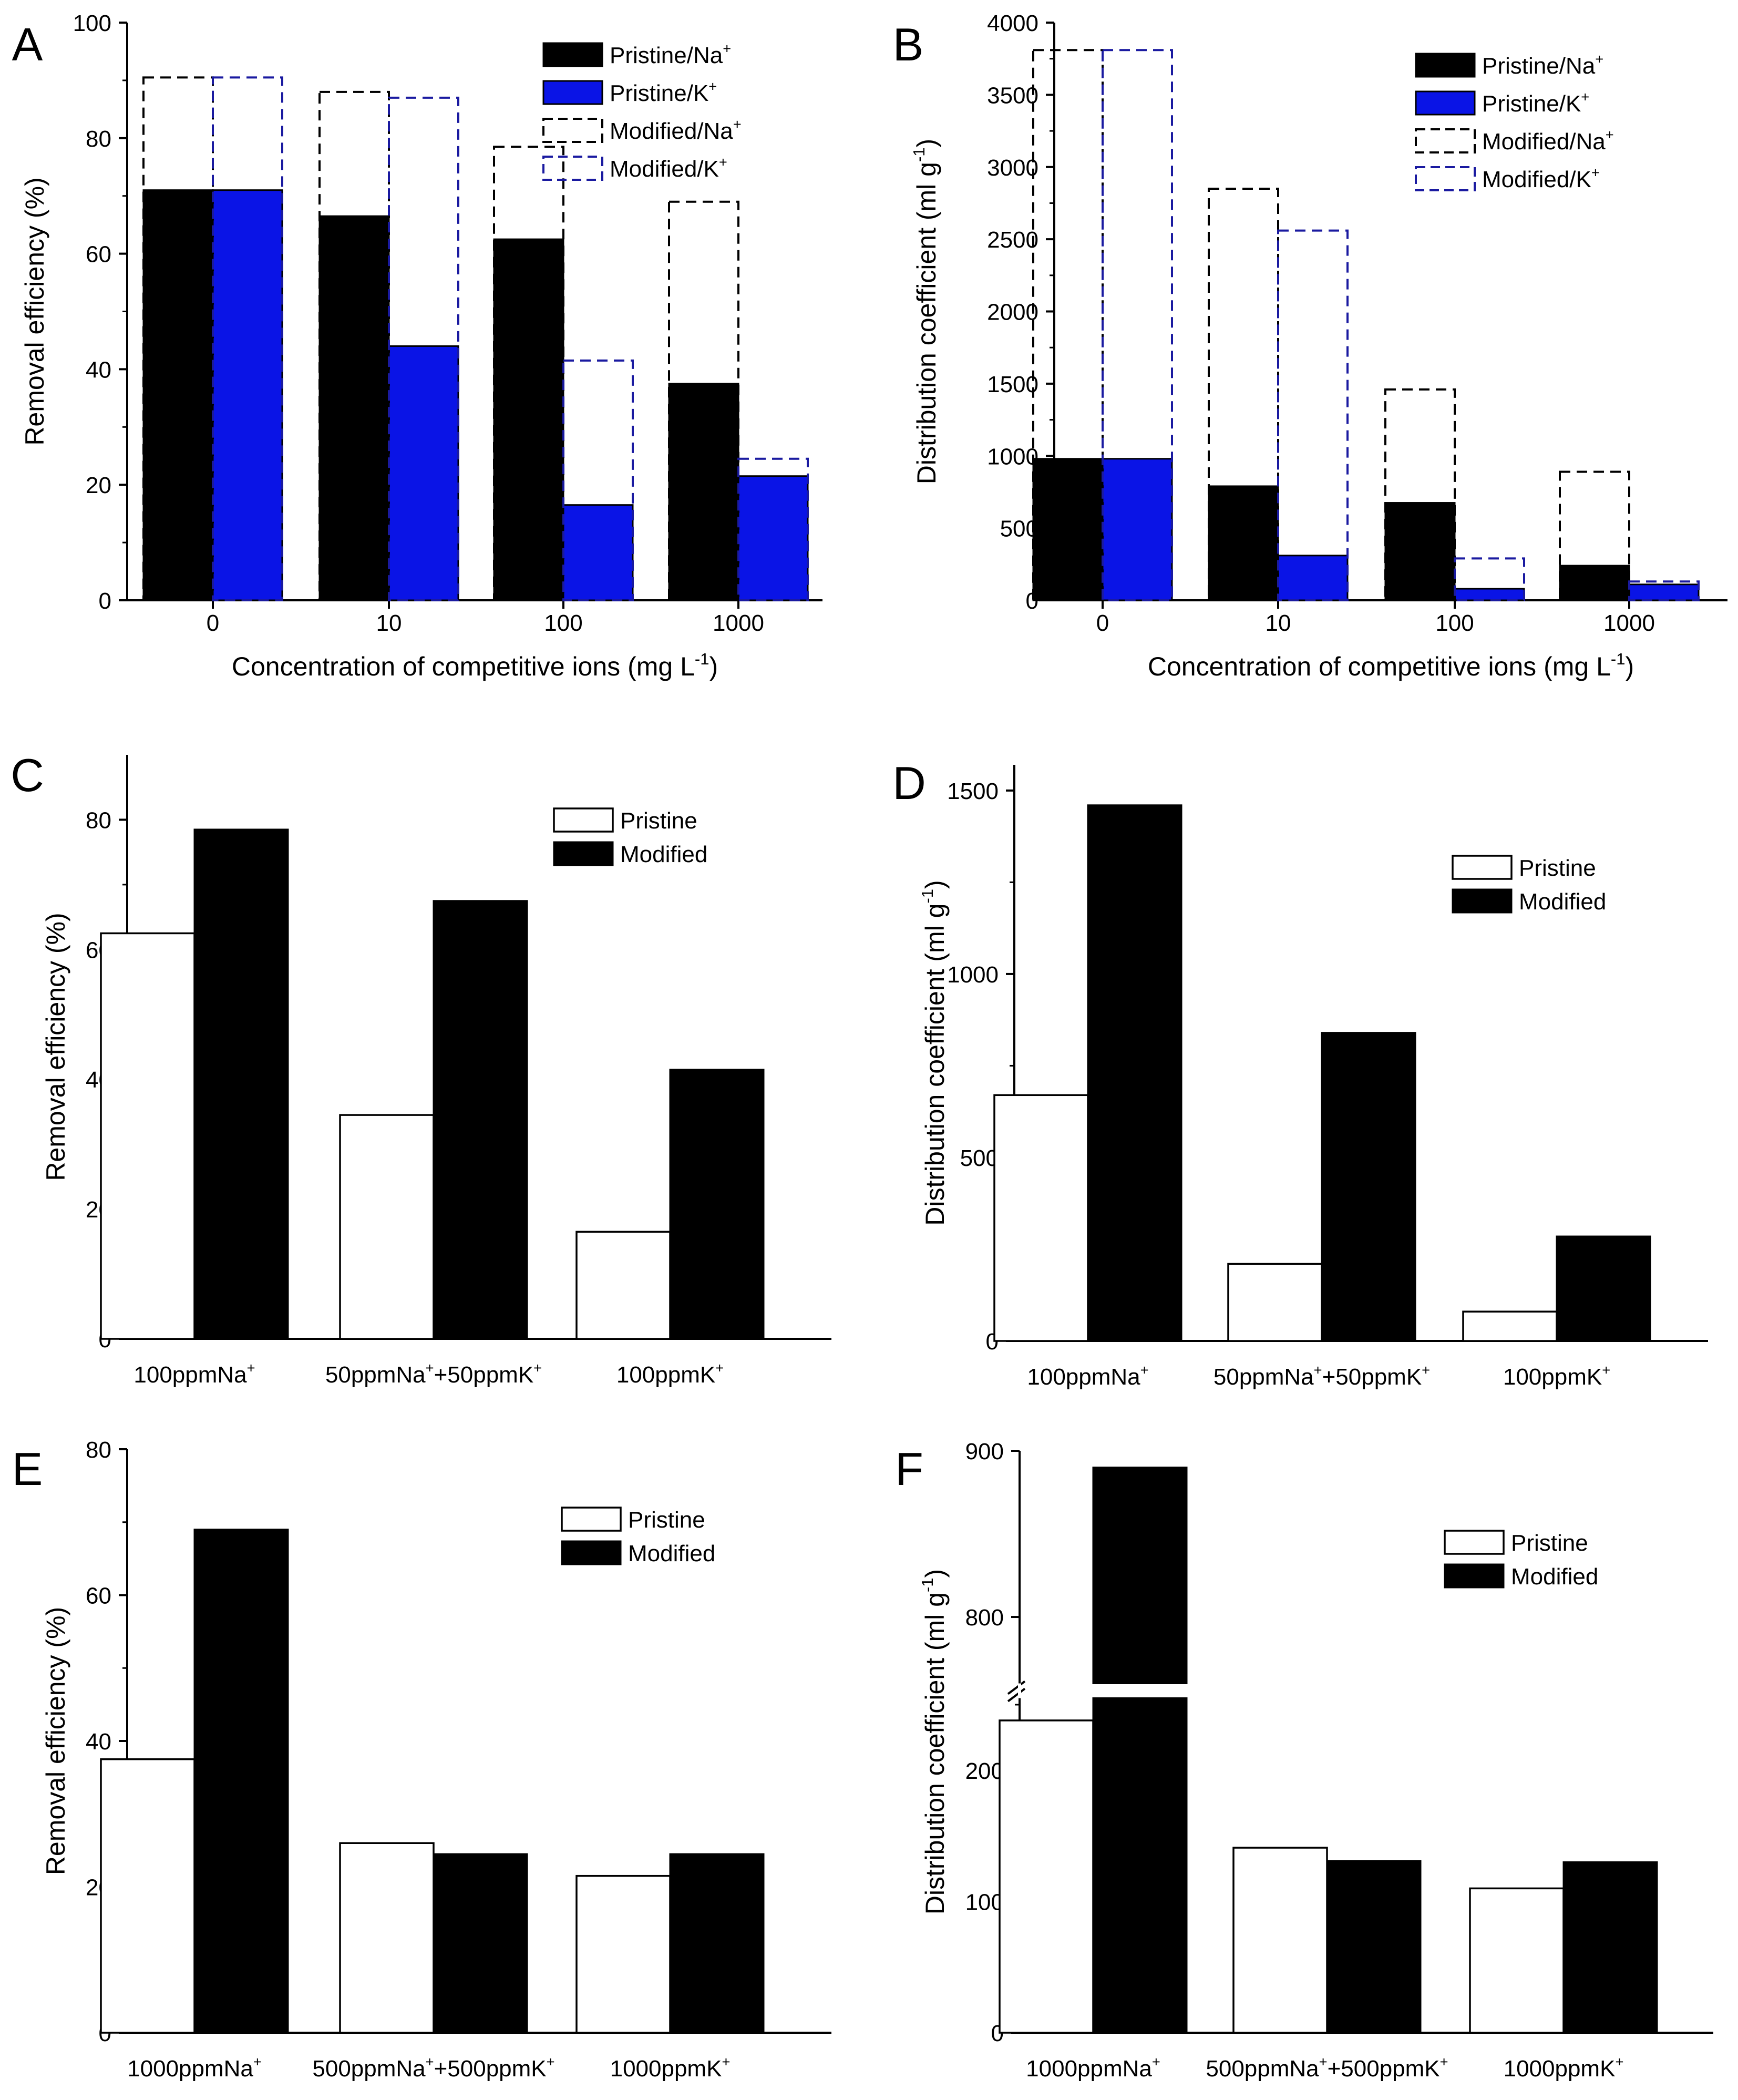  What do you see at coordinates (28, 44) in the screenshot?
I see `panel-letter: A` at bounding box center [28, 44].